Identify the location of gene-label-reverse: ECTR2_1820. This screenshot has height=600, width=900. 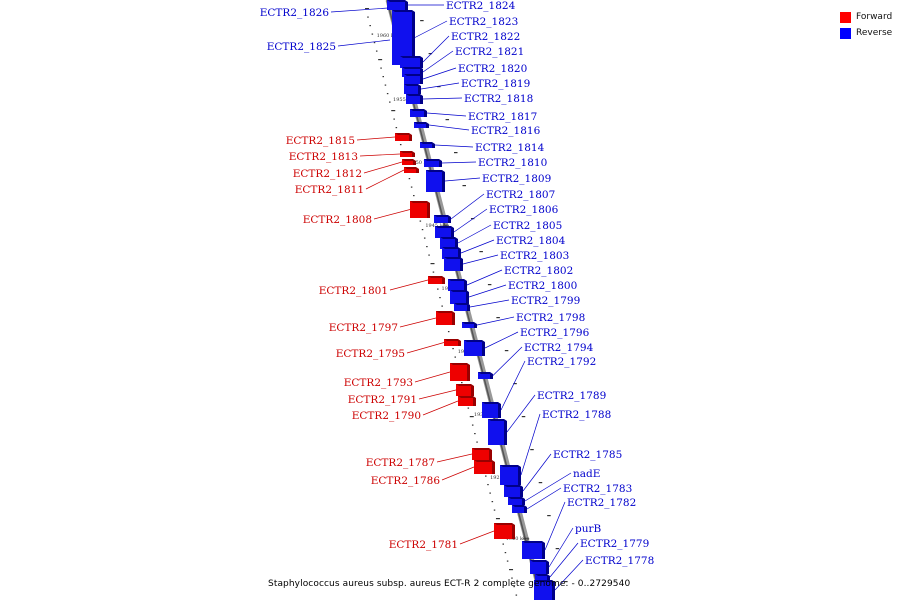
(492, 69).